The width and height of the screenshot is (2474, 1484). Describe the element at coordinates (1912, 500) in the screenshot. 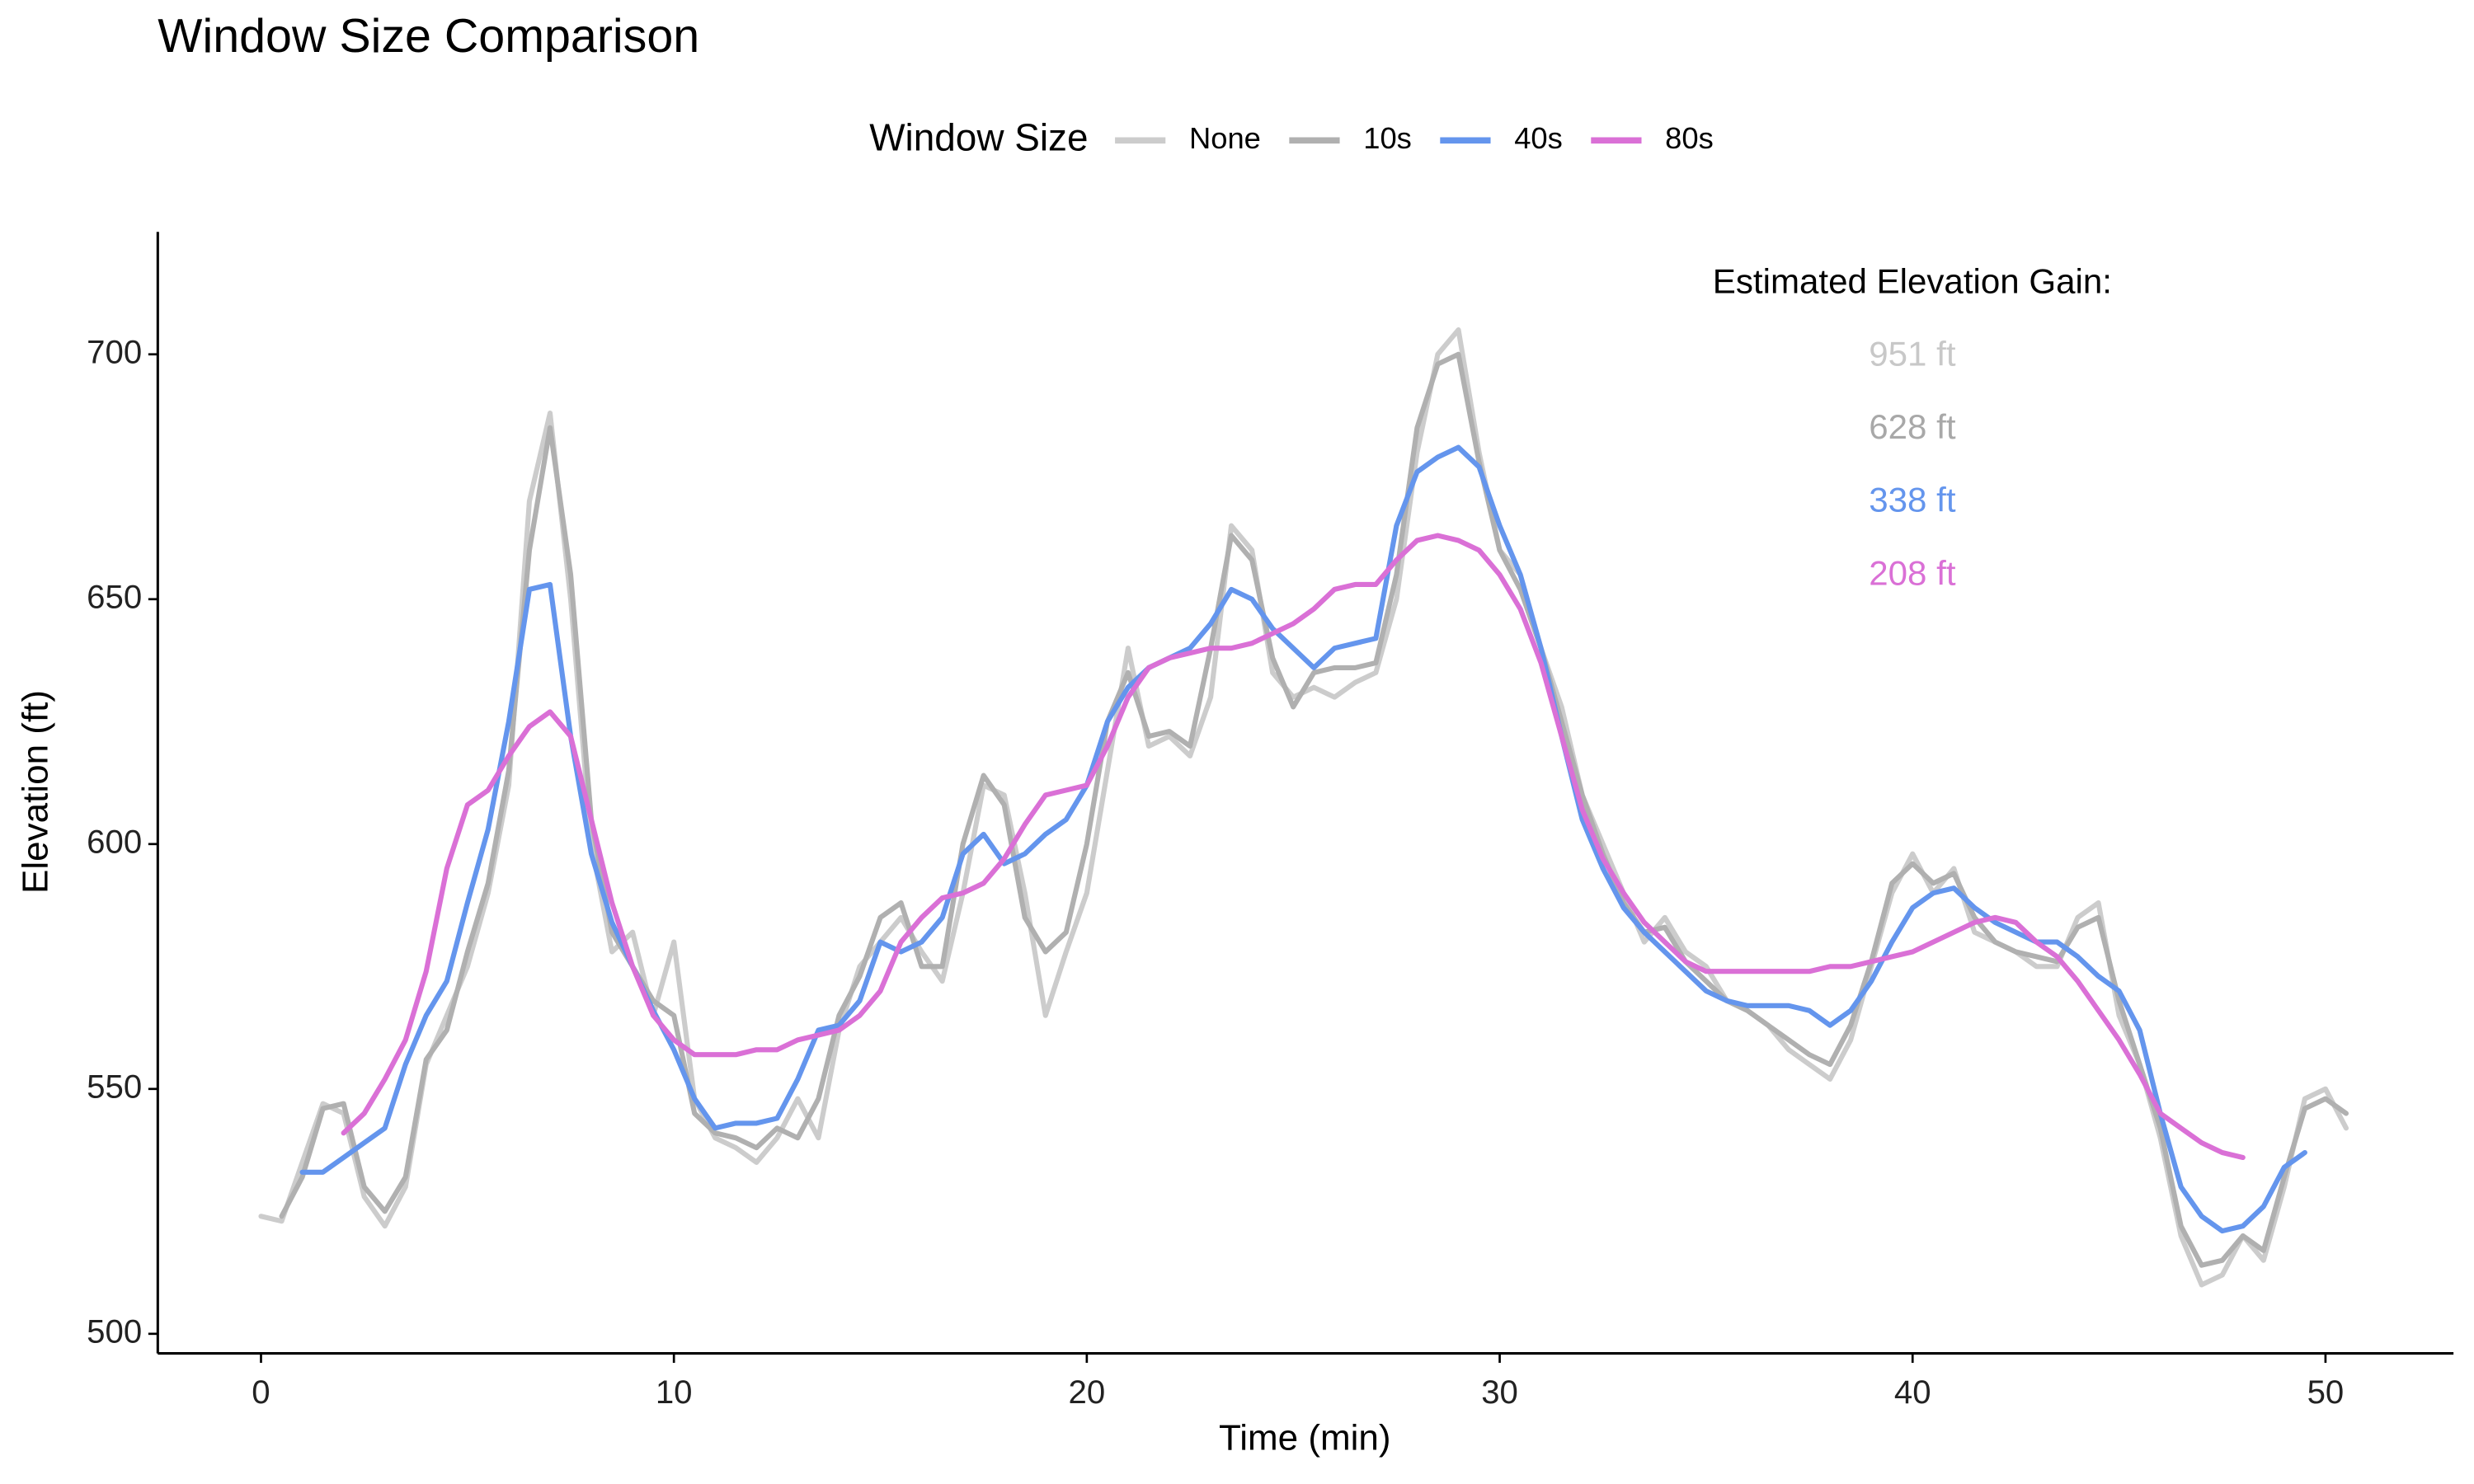

I see `annotation-label: 338 ft` at that location.